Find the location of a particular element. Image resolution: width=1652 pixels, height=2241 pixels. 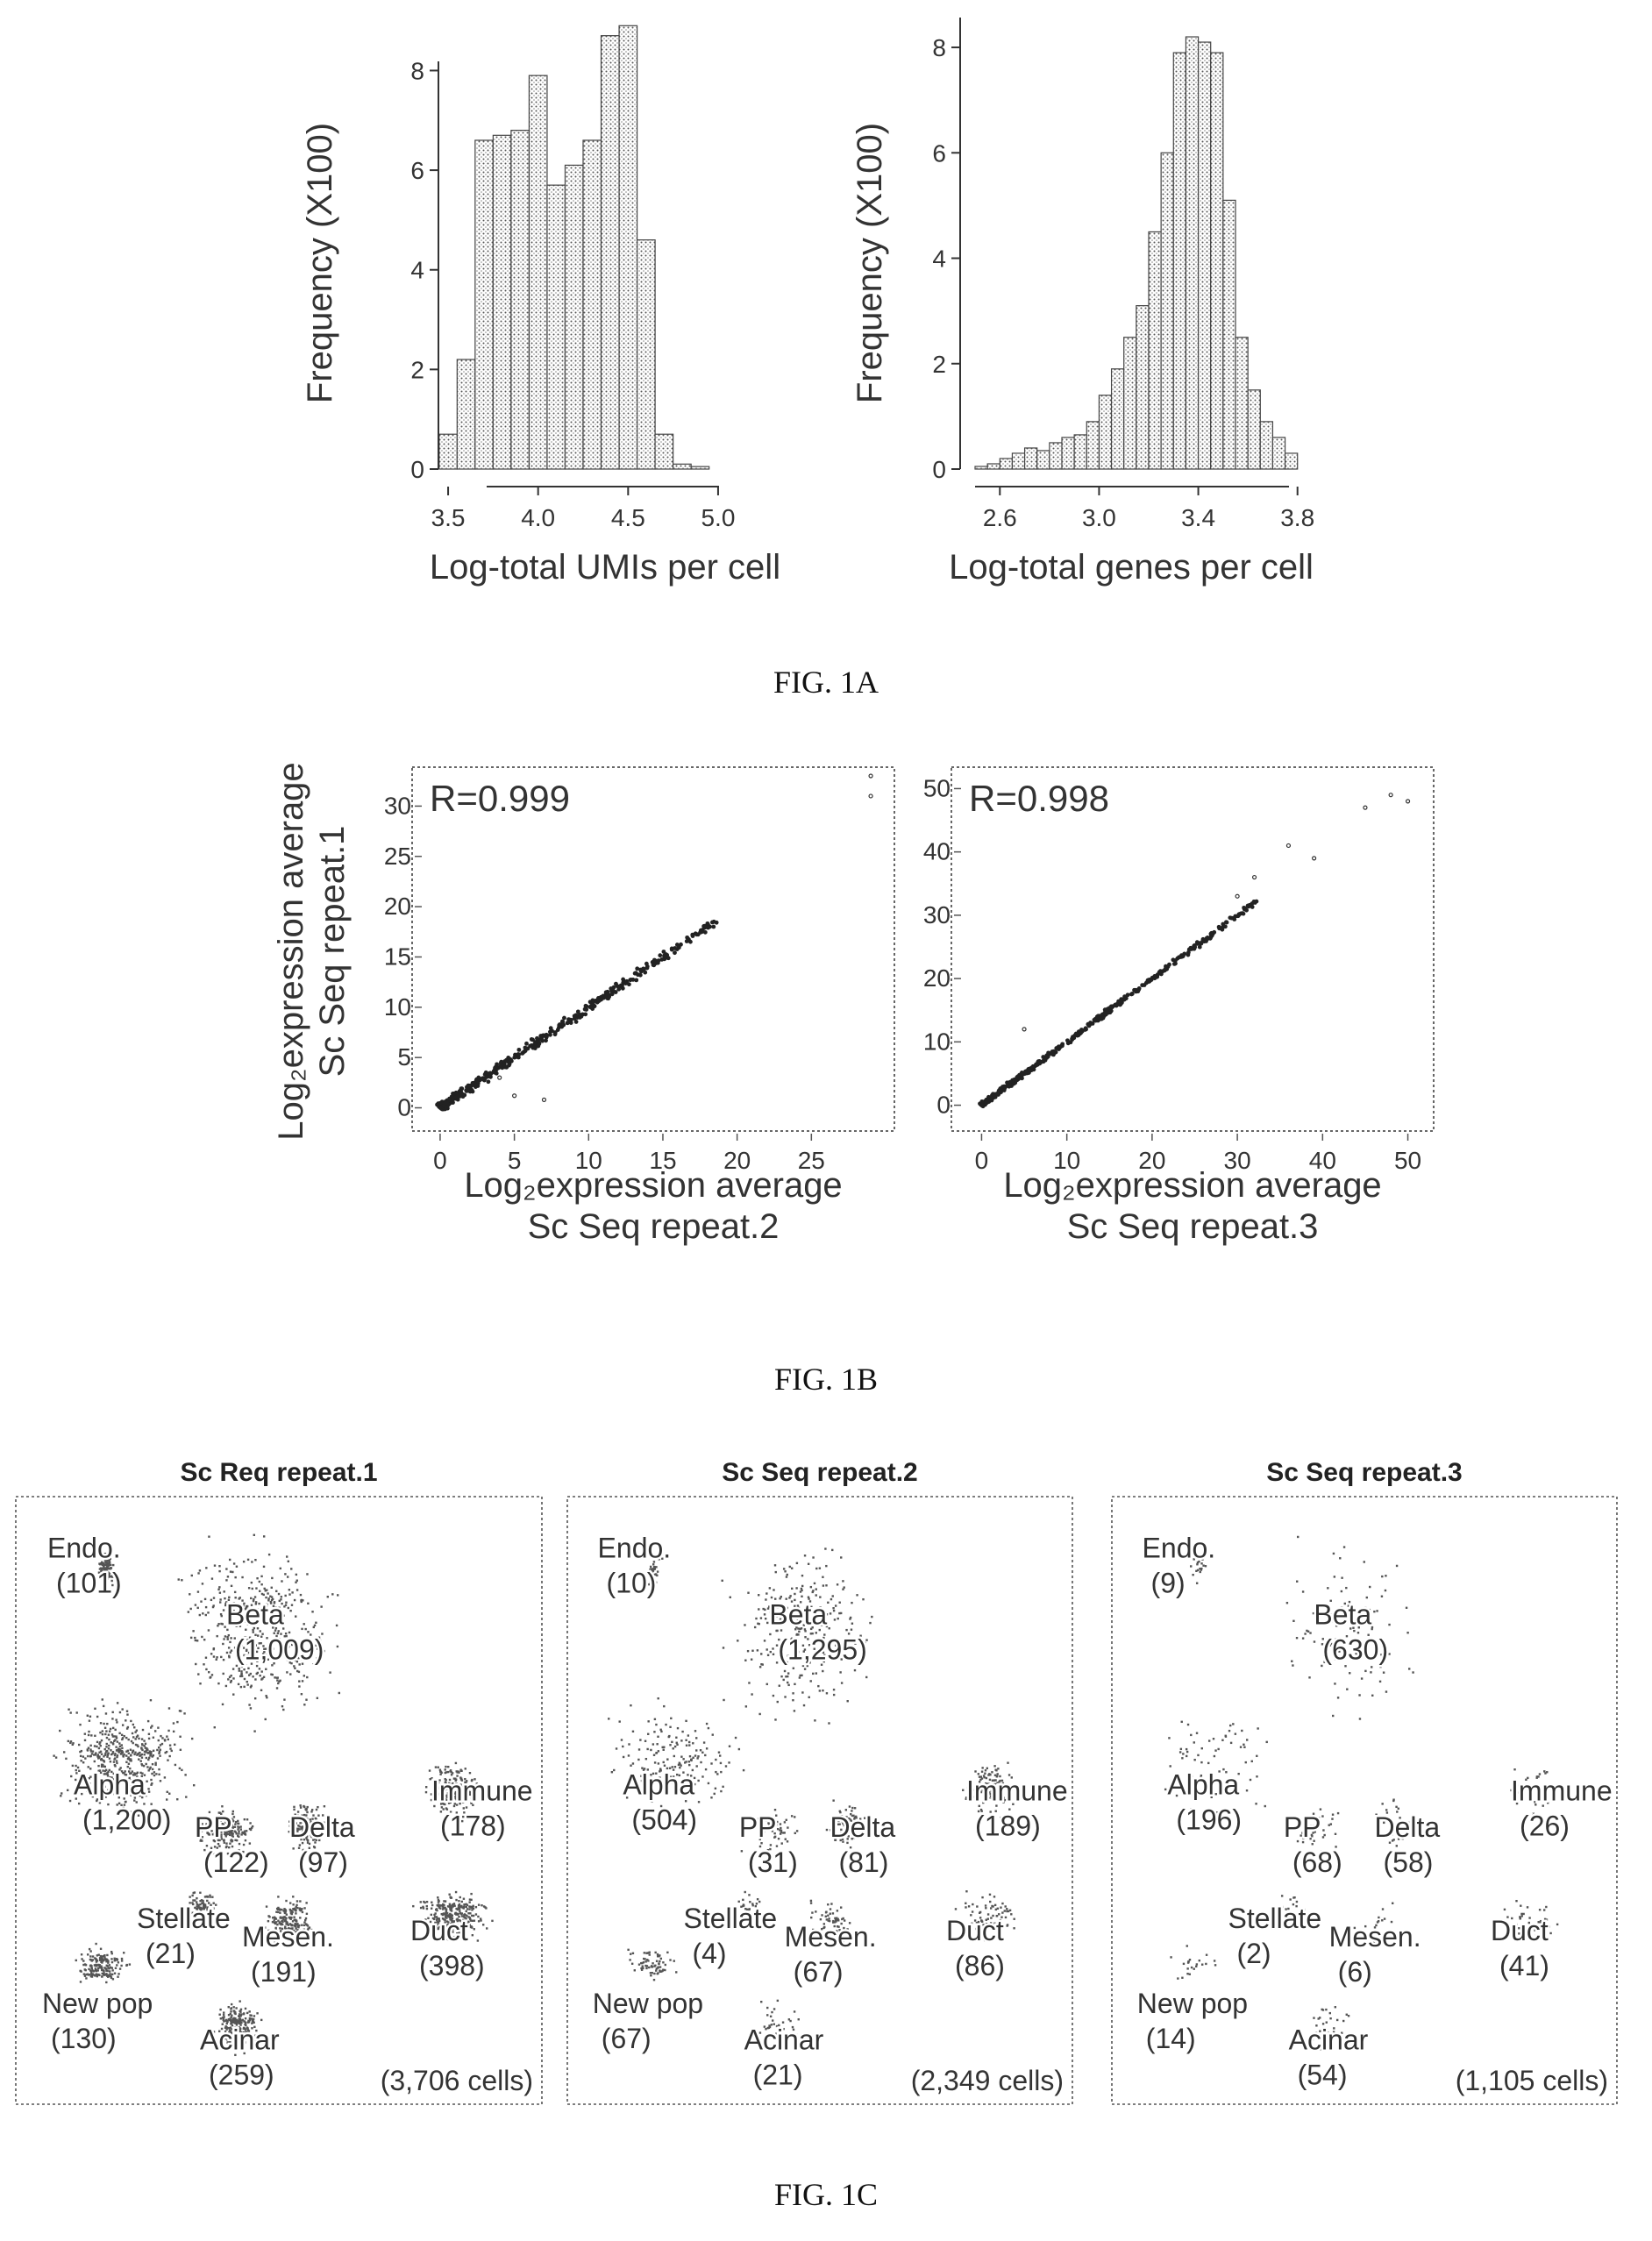

cluster-count: (259) is located at coordinates (241, 2075).